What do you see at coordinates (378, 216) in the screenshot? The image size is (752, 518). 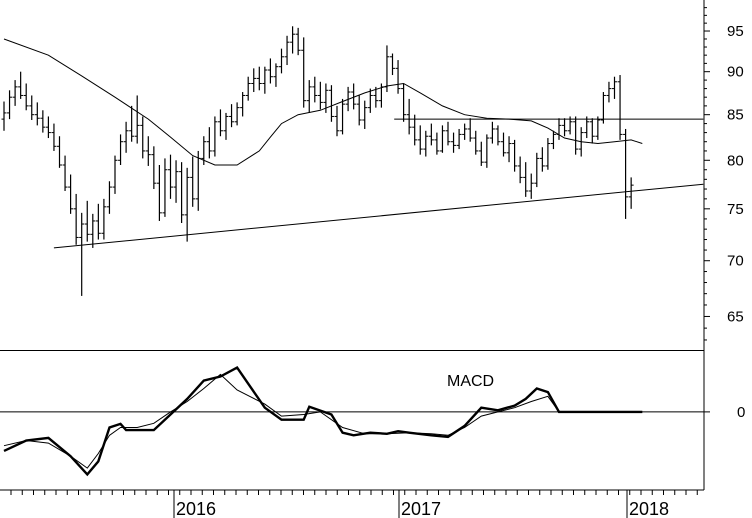 I see `trendline-line` at bounding box center [378, 216].